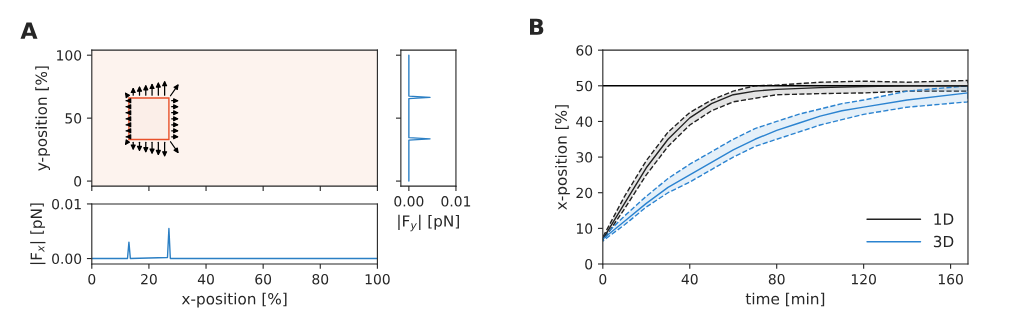 The height and width of the screenshot is (330, 1020). Describe the element at coordinates (428, 223) in the screenshot. I see `x-axis-title: |F$_{y}$| [pN]` at that location.